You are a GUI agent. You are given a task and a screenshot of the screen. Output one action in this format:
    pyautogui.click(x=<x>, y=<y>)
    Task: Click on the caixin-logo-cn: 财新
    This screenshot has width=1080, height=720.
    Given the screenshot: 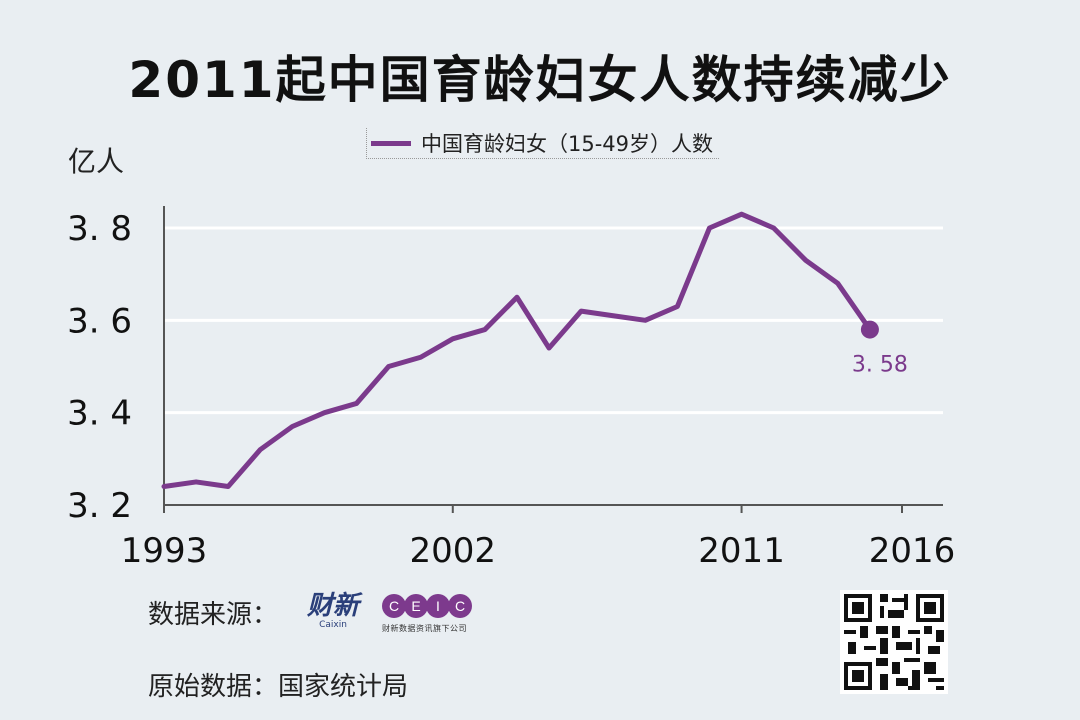 What is the action you would take?
    pyautogui.click(x=332, y=606)
    